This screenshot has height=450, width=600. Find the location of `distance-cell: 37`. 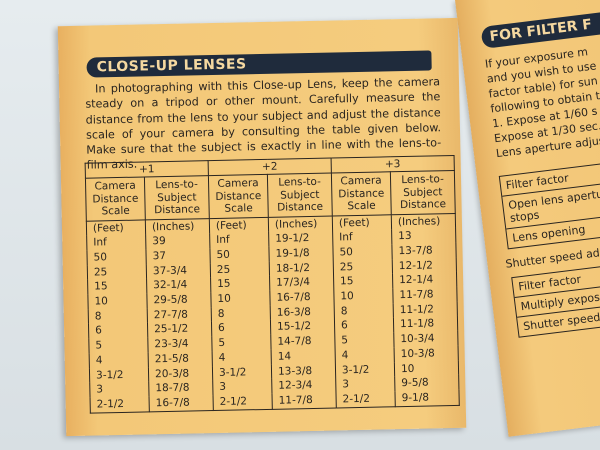

distance-cell: 37 is located at coordinates (178, 256).